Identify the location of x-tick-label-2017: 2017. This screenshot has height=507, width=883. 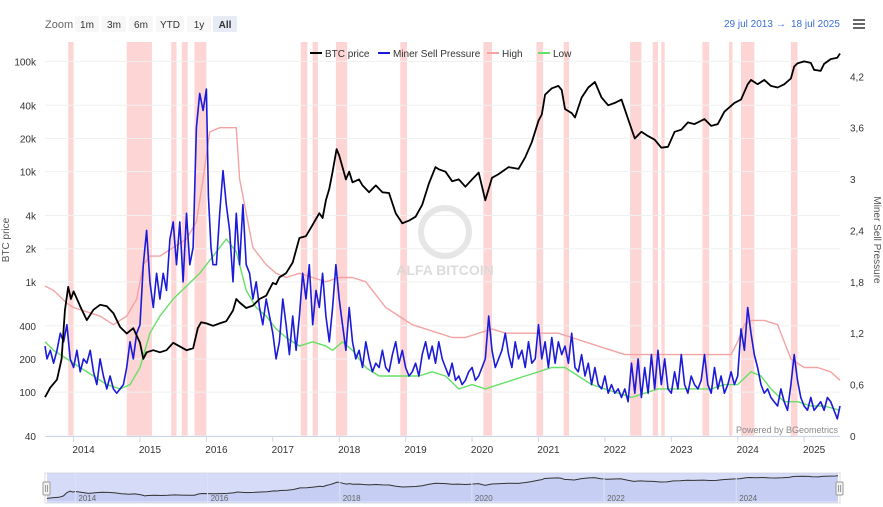
(283, 450).